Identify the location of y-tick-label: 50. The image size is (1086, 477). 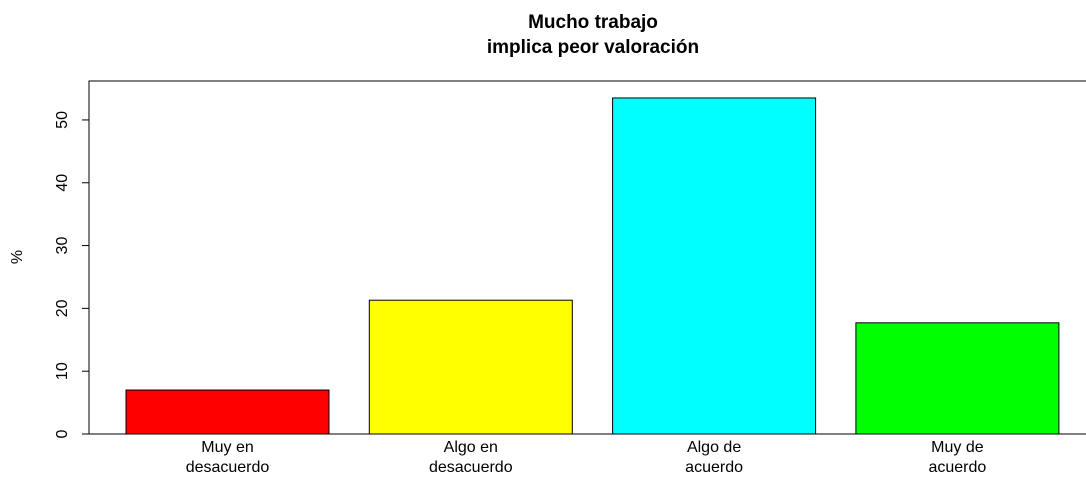
(62, 120).